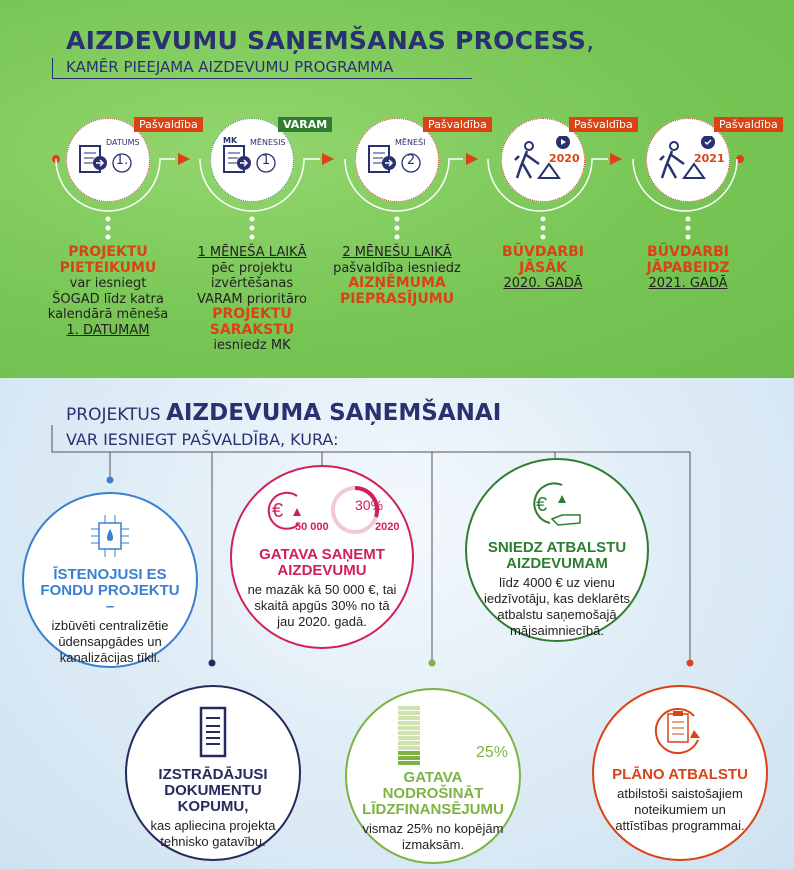  I want to click on criterion-heading: ĪSTENOJUSI ES FONDU PROJEKTU –, so click(110, 590).